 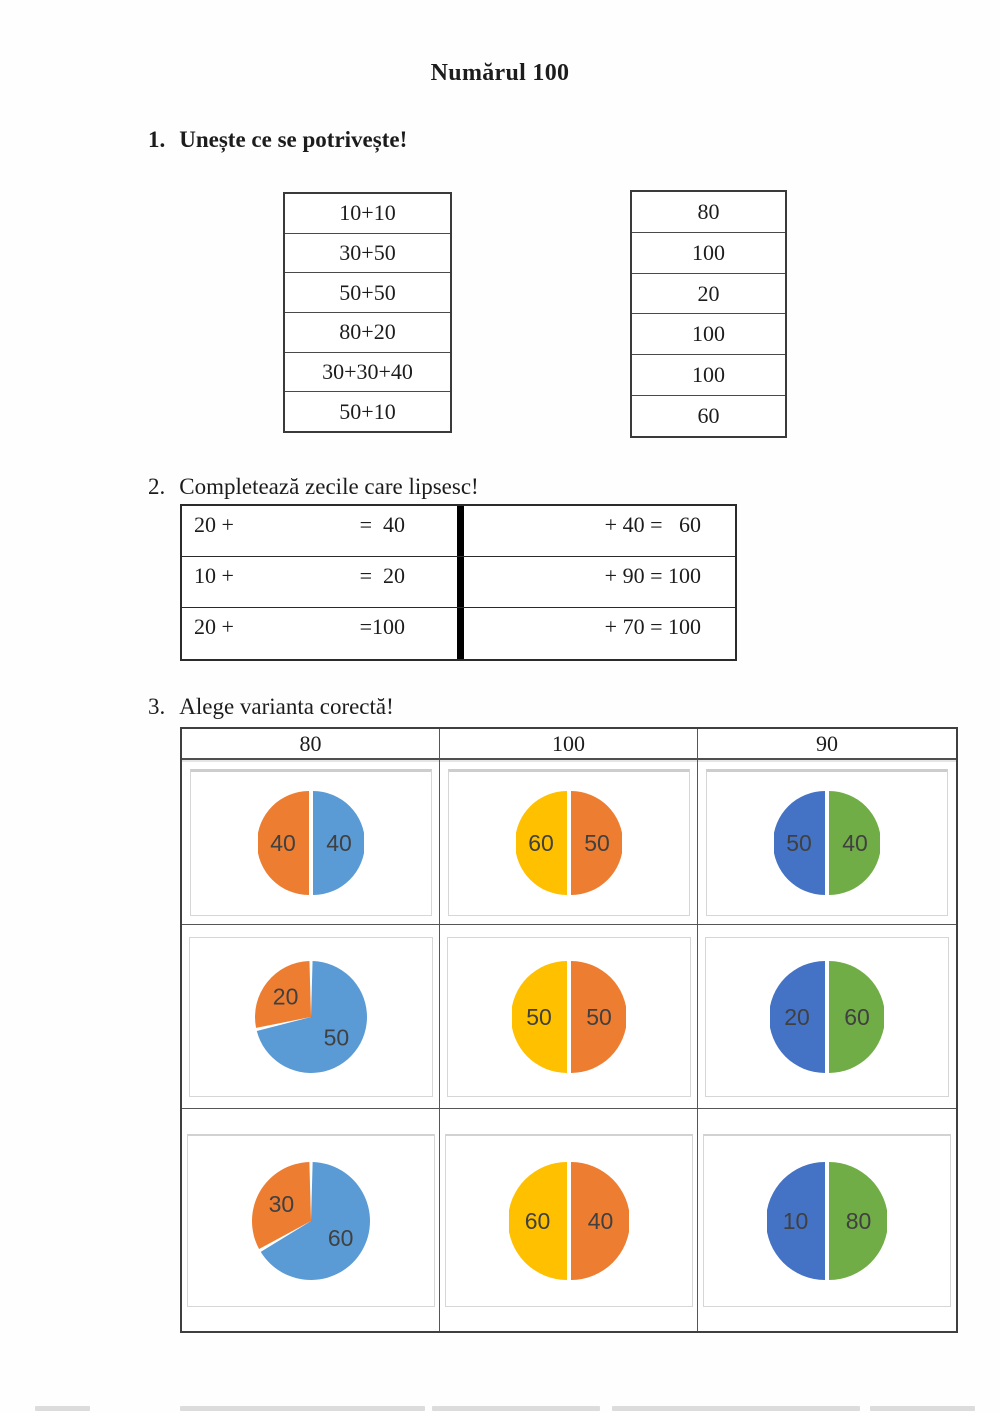 What do you see at coordinates (596, 531) in the screenshot?
I see `ex2-right-cell: + 40 = 60` at bounding box center [596, 531].